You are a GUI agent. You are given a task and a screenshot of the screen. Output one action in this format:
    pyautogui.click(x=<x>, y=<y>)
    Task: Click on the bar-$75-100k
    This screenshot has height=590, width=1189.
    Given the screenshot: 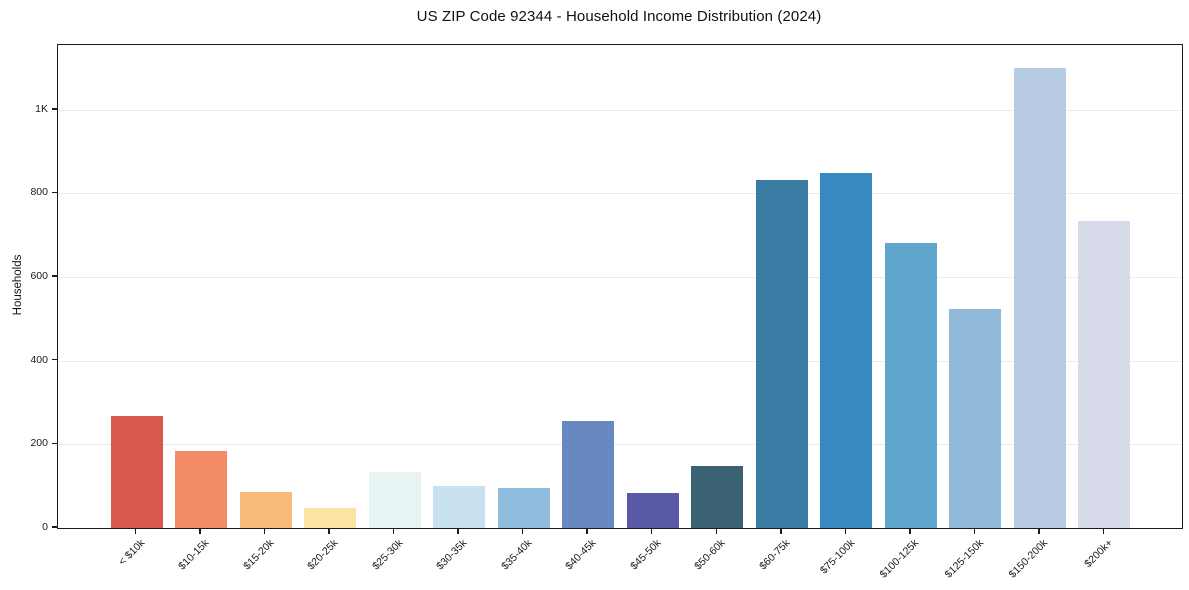 What is the action you would take?
    pyautogui.click(x=846, y=350)
    